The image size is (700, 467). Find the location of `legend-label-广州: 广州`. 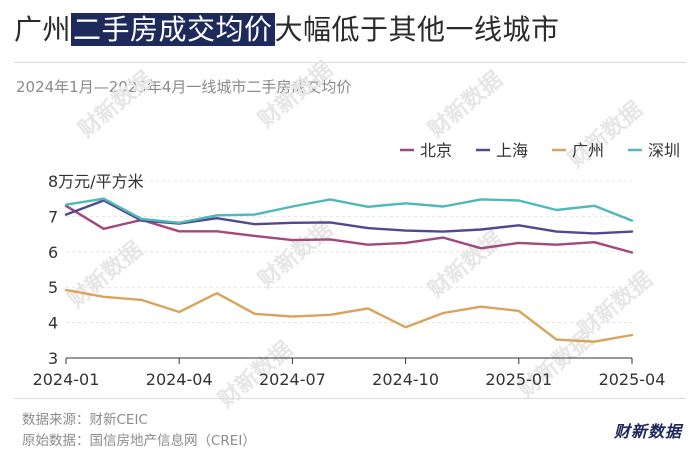

legend-label-广州: 广州 is located at coordinates (588, 150).